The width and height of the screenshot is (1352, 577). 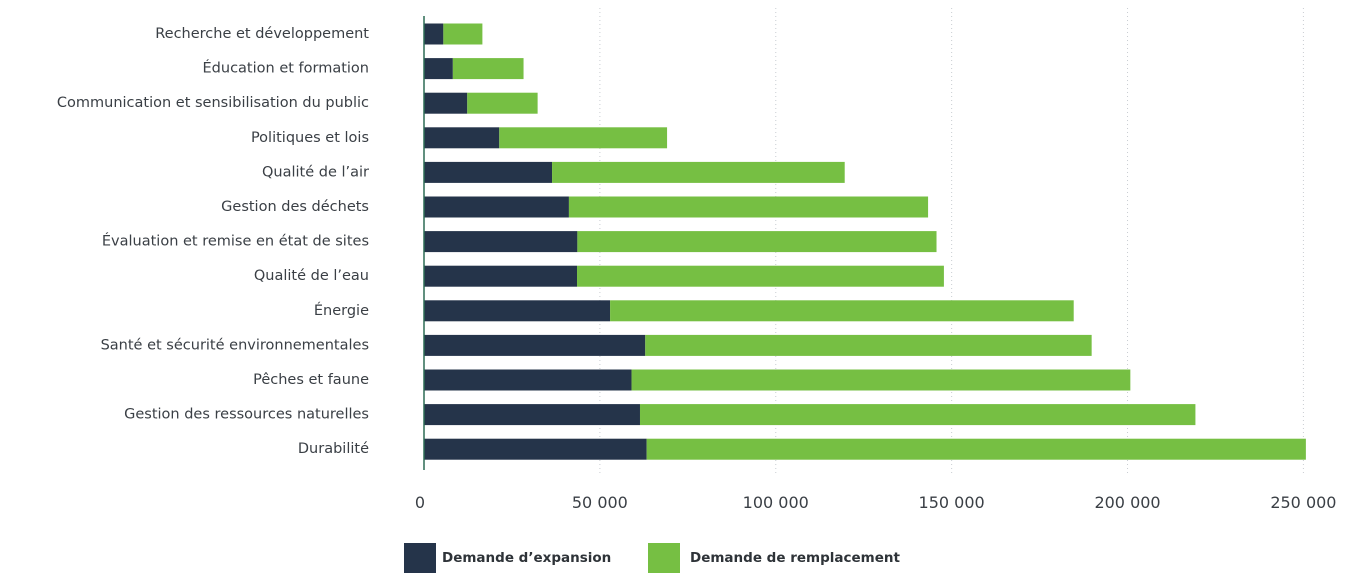 I want to click on category-label-10: Pêches et faune, so click(x=311, y=380).